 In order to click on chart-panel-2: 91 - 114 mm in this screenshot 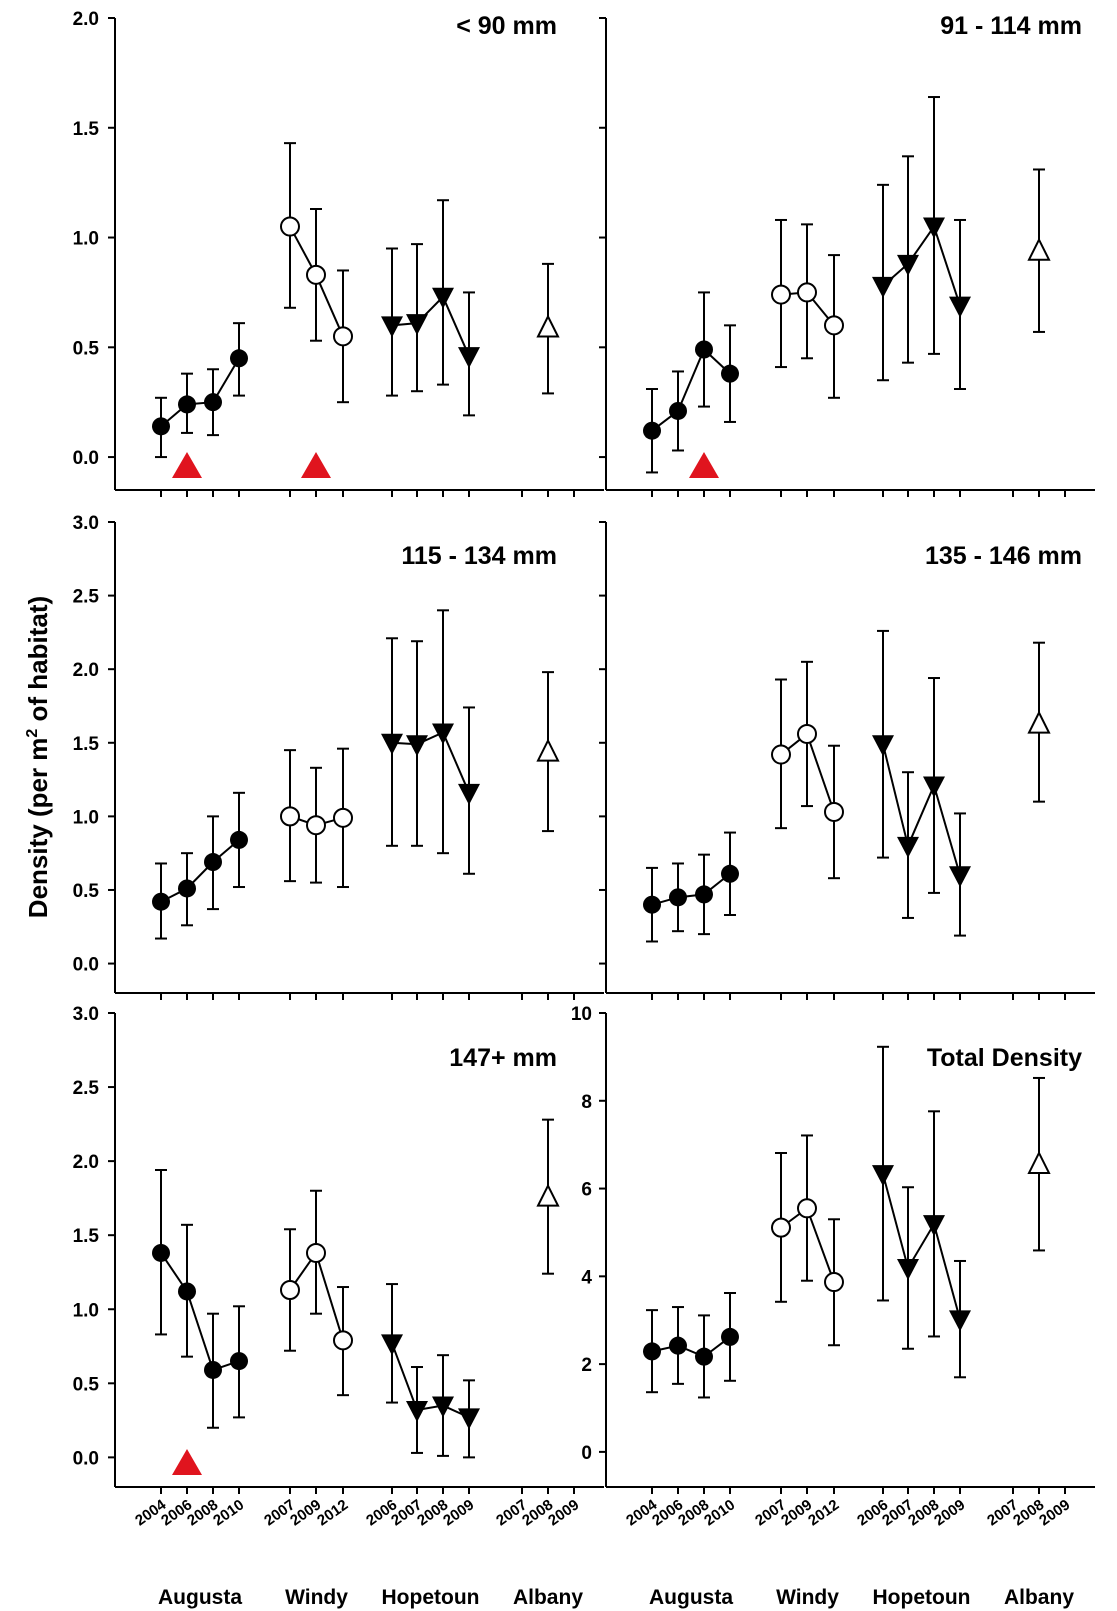, I will do `click(847, 254)`.